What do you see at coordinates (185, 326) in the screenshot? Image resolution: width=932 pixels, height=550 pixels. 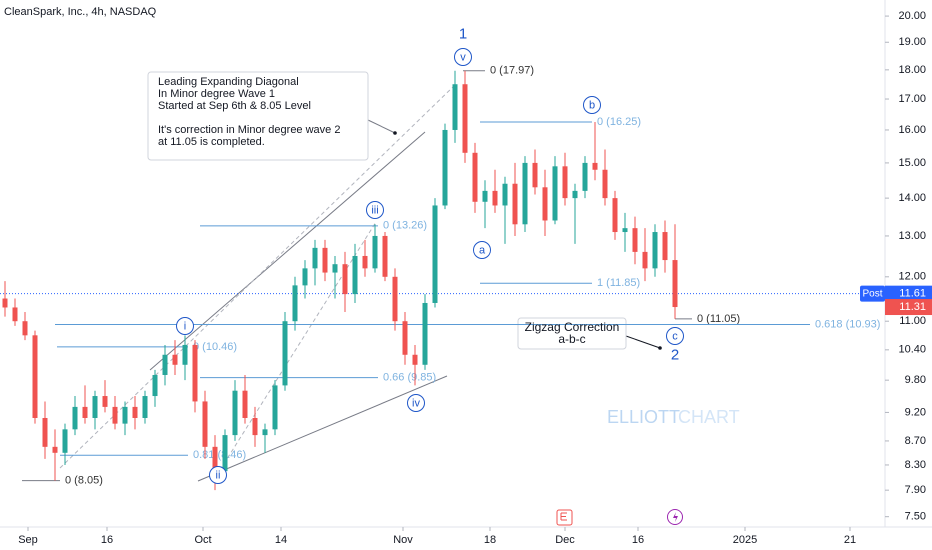 I see `wave-label: i` at bounding box center [185, 326].